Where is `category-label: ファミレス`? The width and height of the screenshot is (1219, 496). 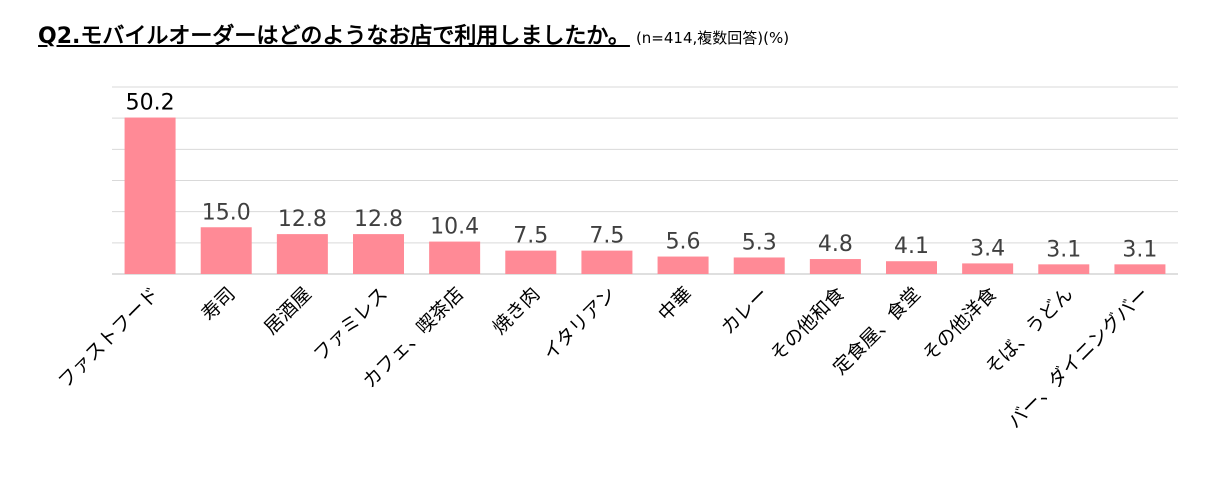 category-label: ファミレス is located at coordinates (350, 324).